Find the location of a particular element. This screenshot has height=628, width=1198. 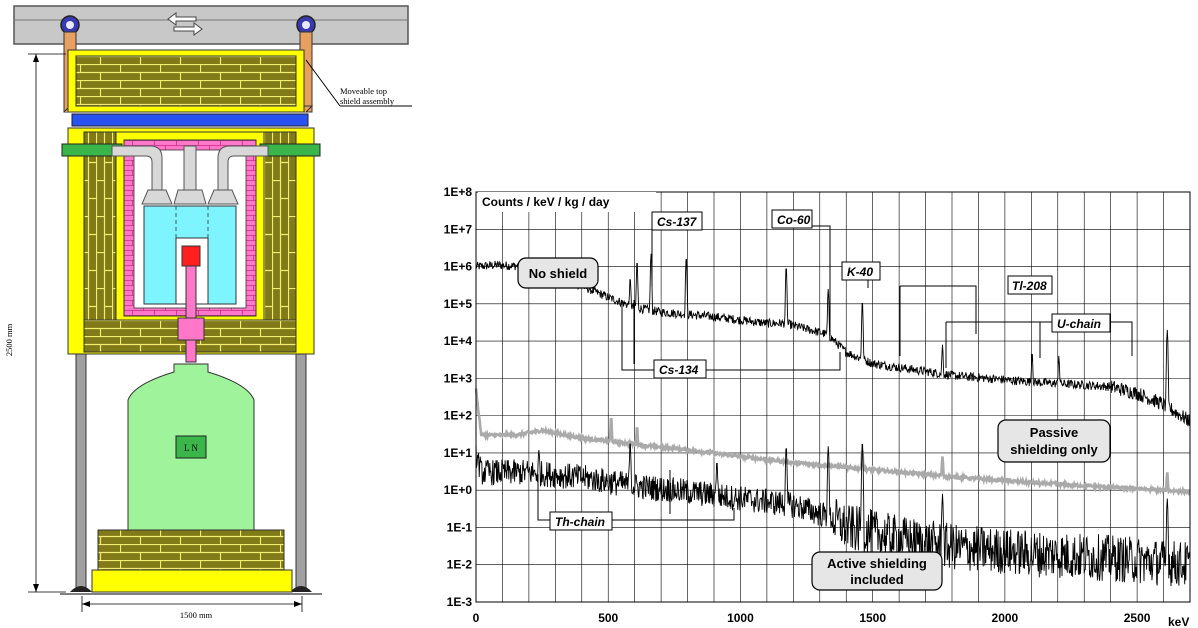

svg-text: Co-60 is located at coordinates (794, 220).